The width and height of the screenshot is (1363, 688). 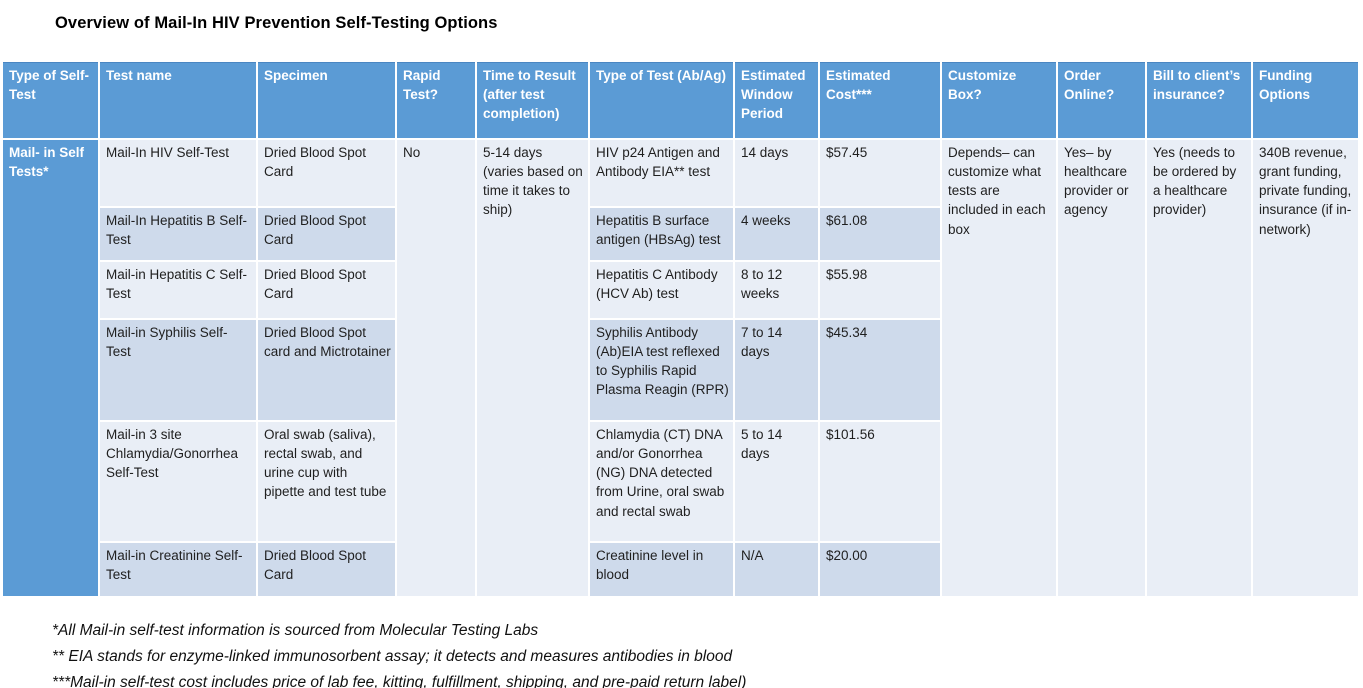 What do you see at coordinates (436, 100) in the screenshot?
I see `header-rapid-test: Rapid Test?` at bounding box center [436, 100].